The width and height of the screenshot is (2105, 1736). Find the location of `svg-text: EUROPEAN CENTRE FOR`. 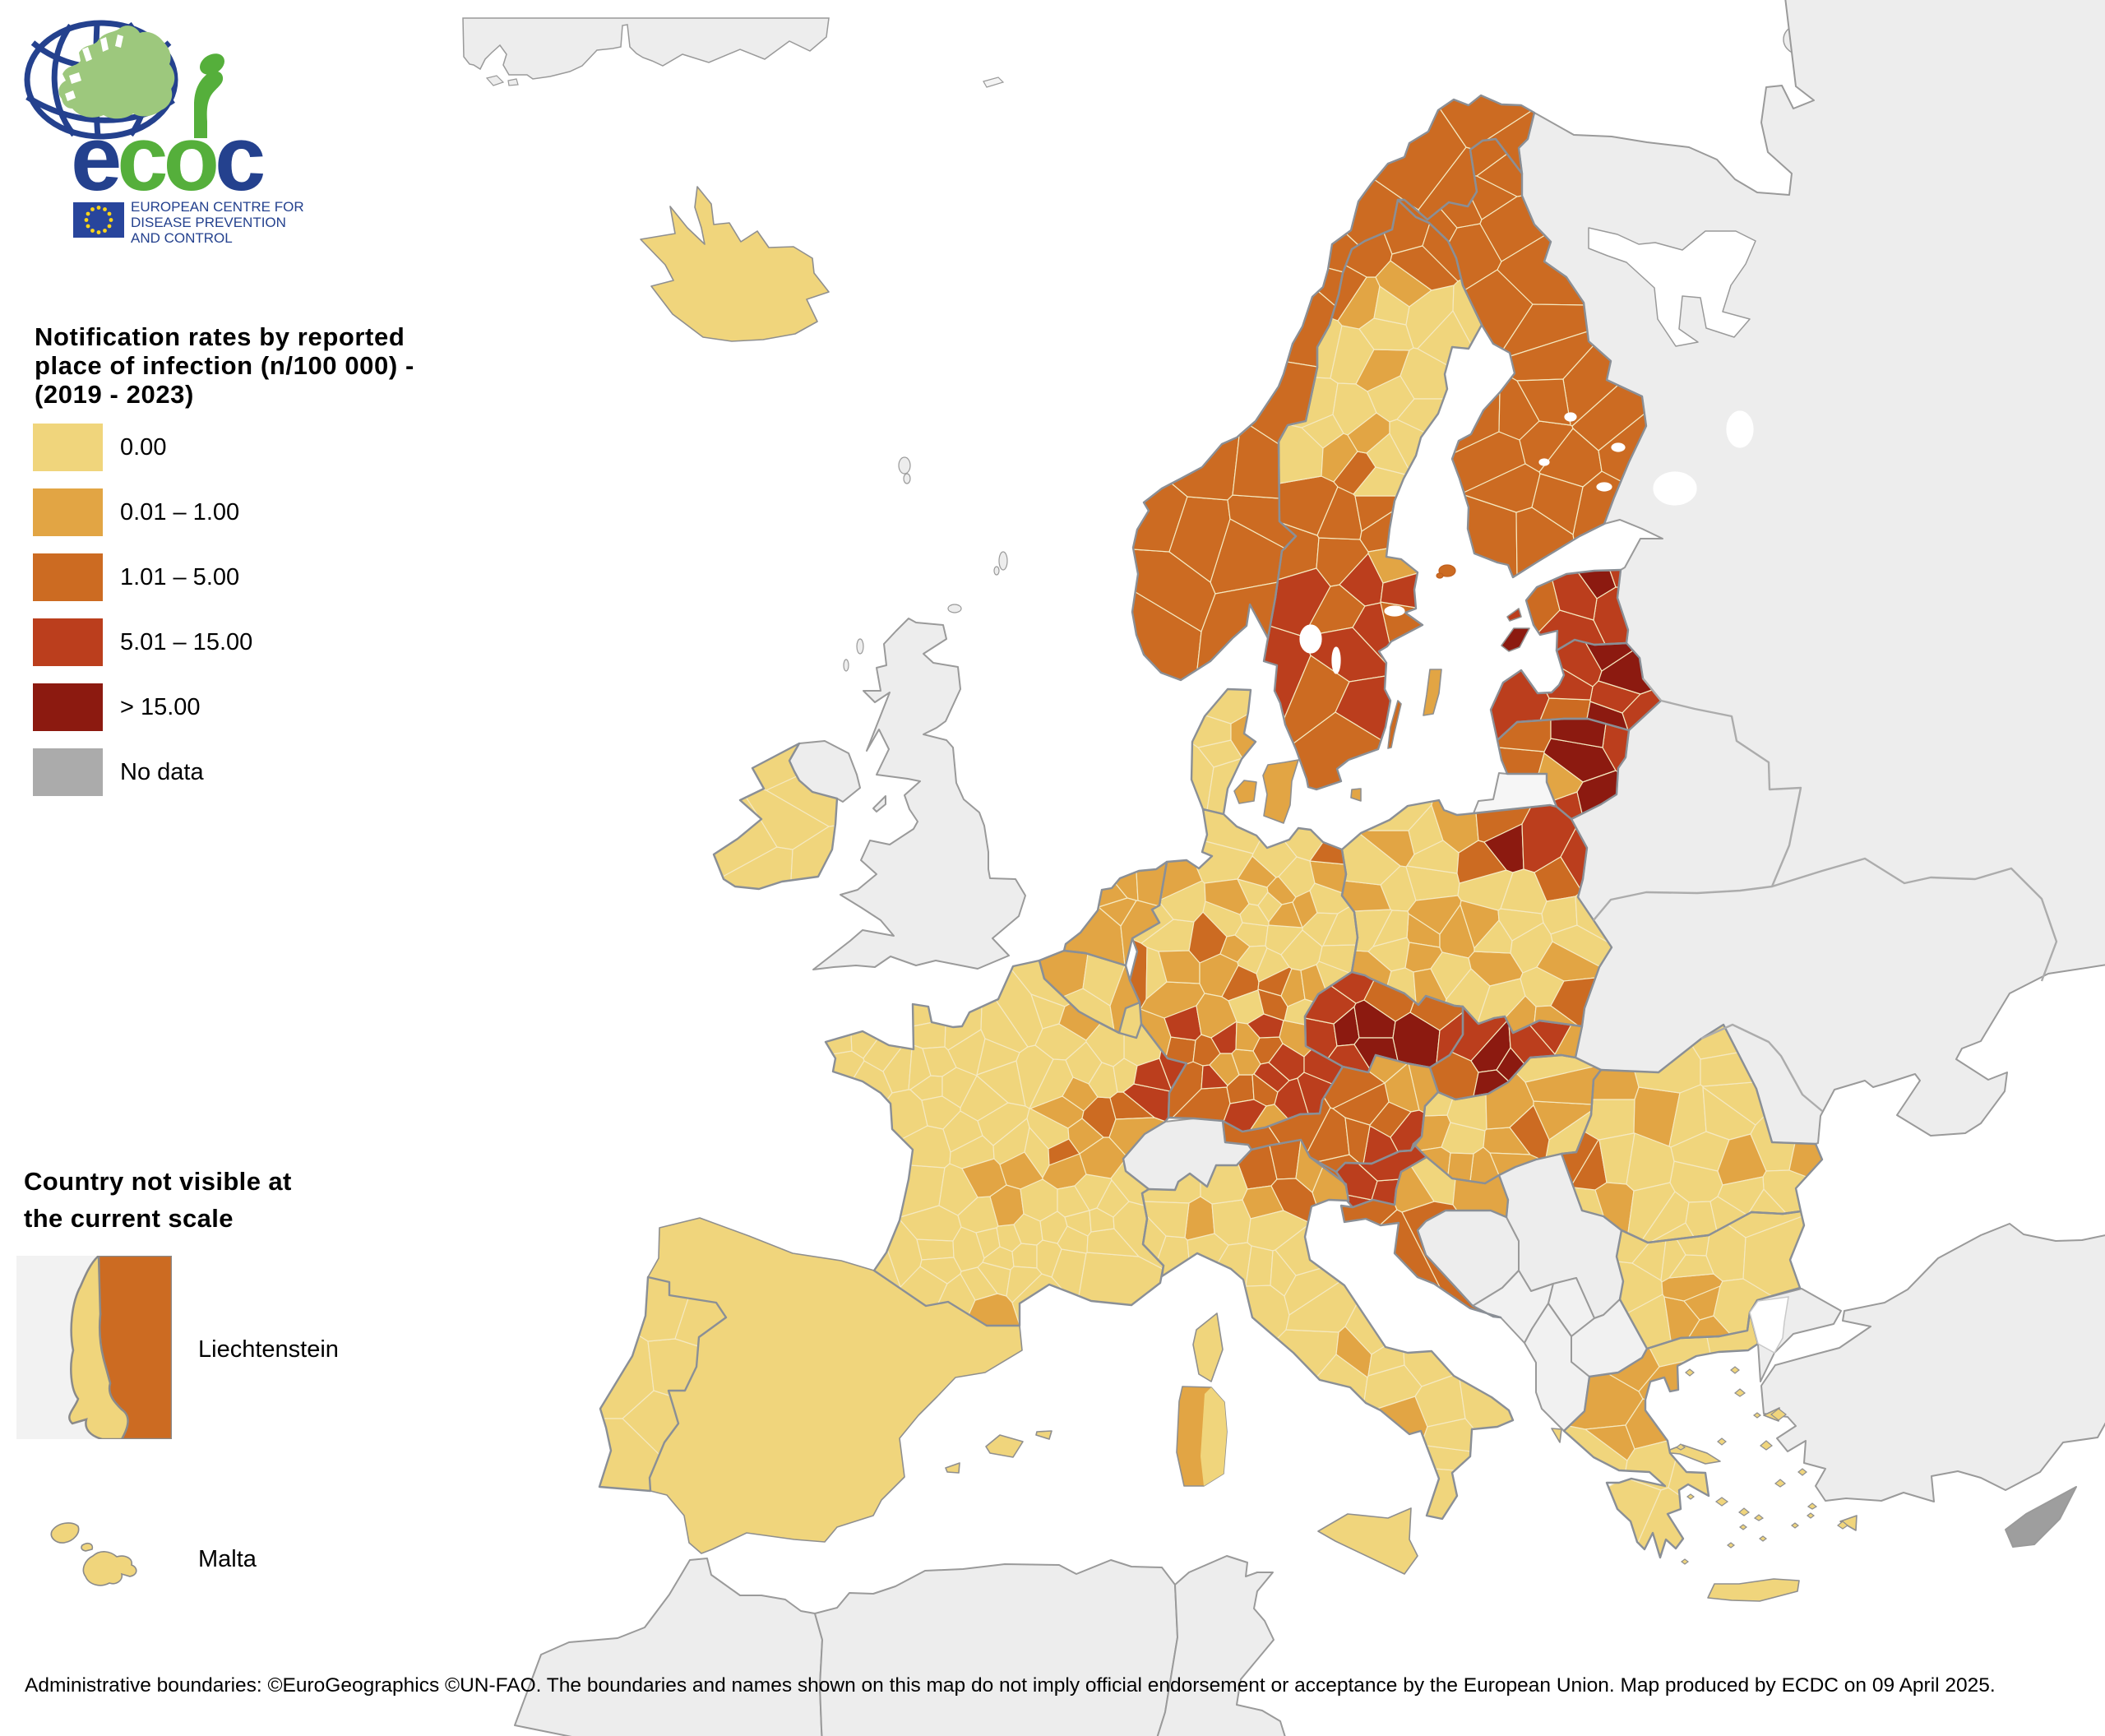

svg-text: EUROPEAN CENTRE FOR is located at coordinates (218, 207).